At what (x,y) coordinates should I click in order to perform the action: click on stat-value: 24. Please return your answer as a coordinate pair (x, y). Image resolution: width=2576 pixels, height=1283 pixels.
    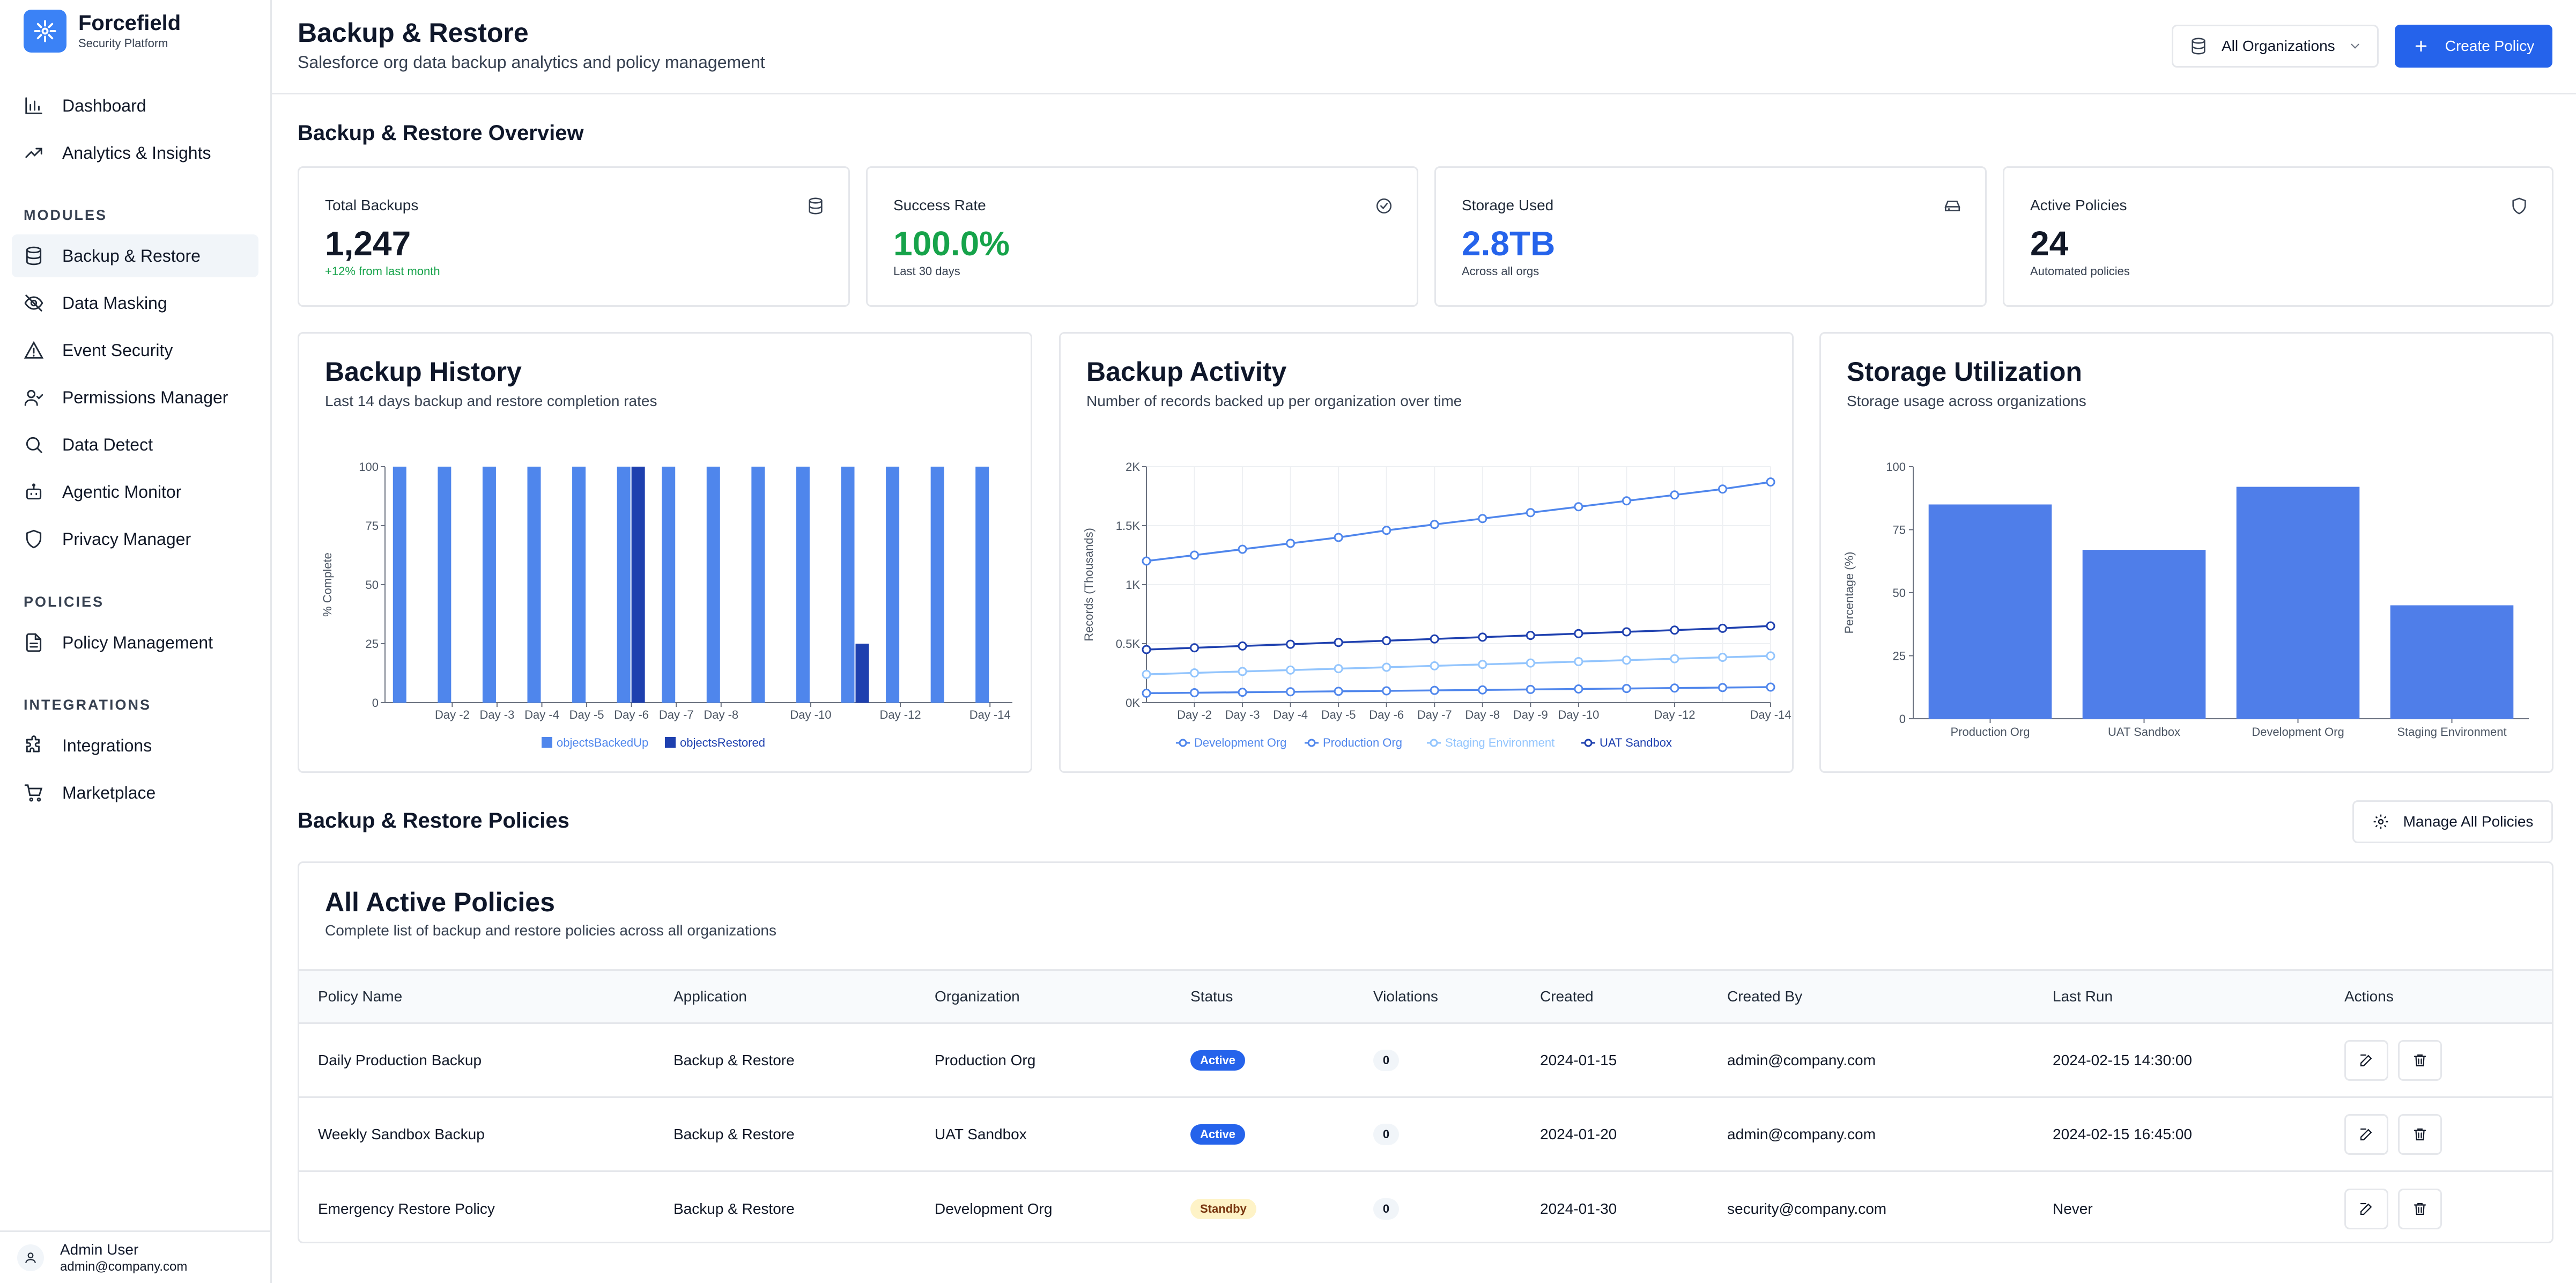
    Looking at the image, I should click on (2049, 243).